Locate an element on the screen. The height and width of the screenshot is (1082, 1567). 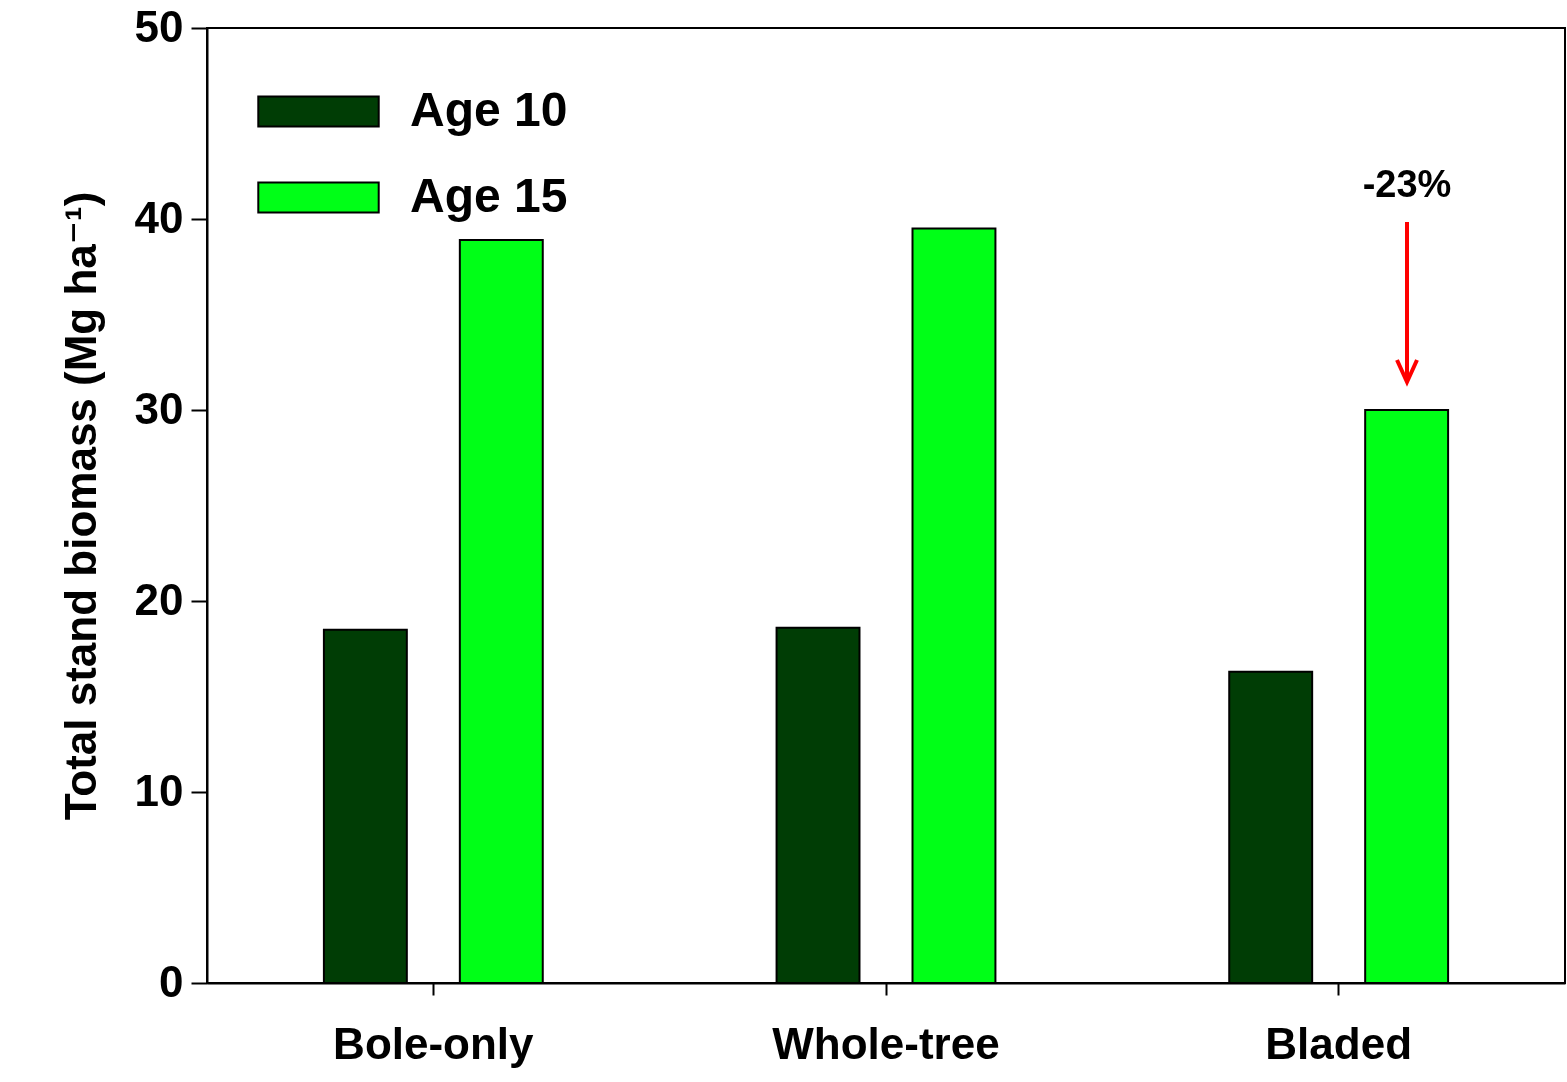
legend-label: Age 15 is located at coordinates (489, 195).